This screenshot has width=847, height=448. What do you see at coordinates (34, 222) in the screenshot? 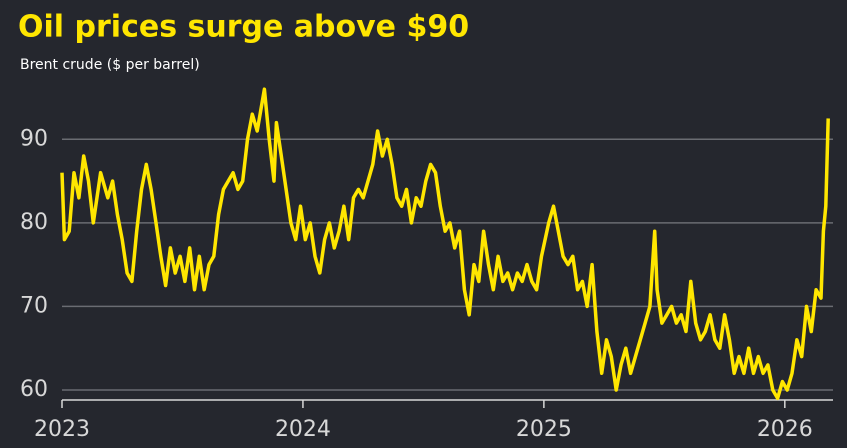
I see `y-tick-label: 80` at bounding box center [34, 222].